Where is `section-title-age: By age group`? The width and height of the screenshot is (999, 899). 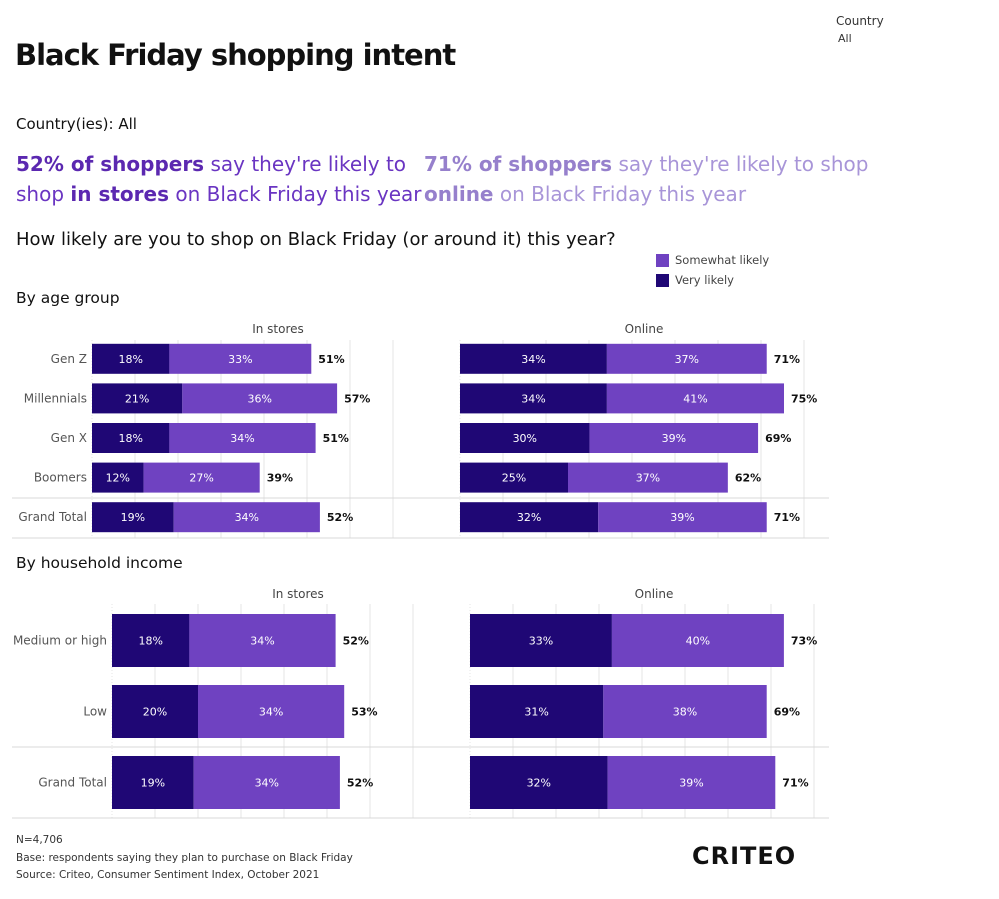
section-title-age: By age group is located at coordinates (68, 298).